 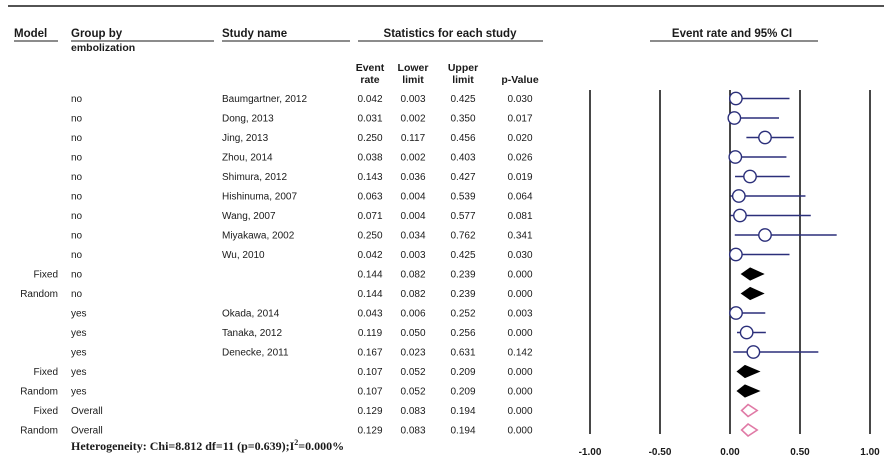 What do you see at coordinates (87, 411) in the screenshot?
I see `cell-group: Overall` at bounding box center [87, 411].